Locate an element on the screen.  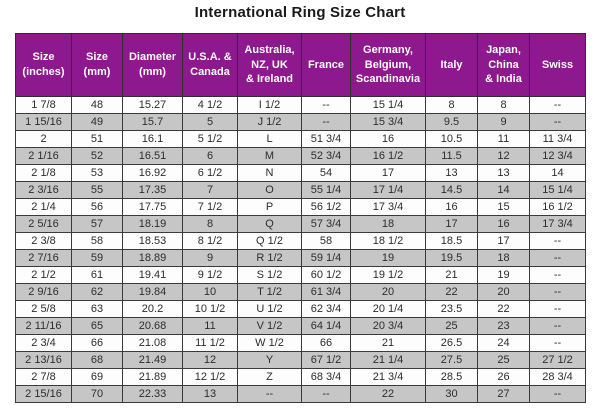
table-cell: 16.51 is located at coordinates (152, 156).